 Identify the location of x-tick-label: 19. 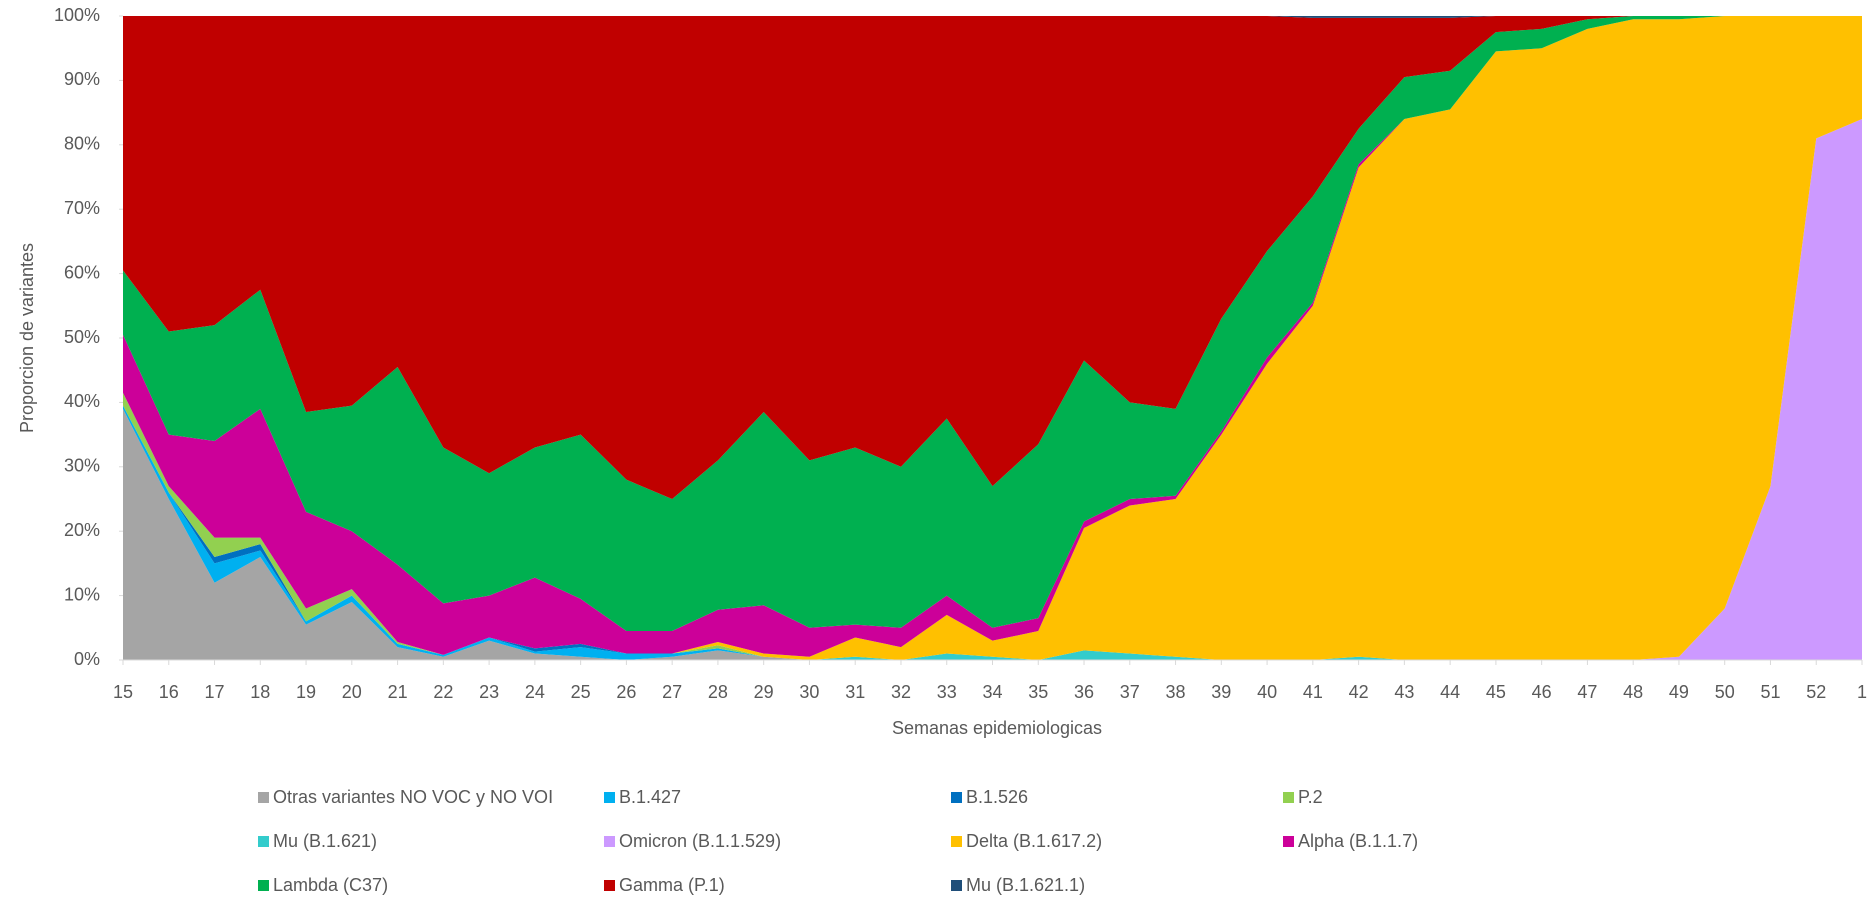
(306, 692).